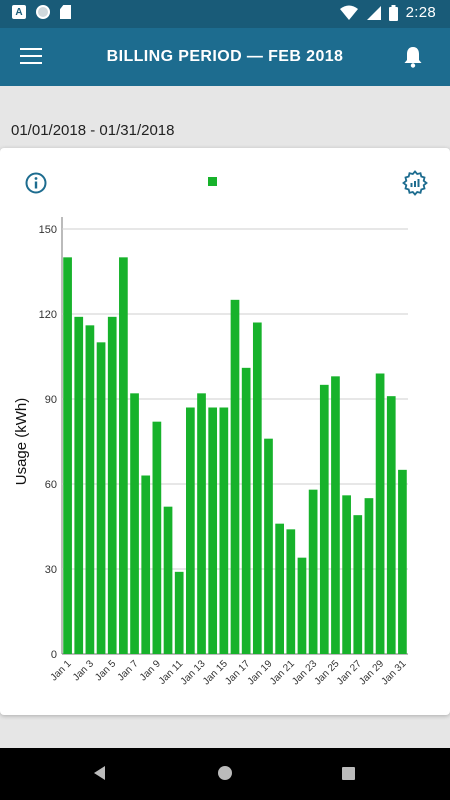 This screenshot has height=800, width=450. I want to click on circle-app-icon, so click(43, 12).